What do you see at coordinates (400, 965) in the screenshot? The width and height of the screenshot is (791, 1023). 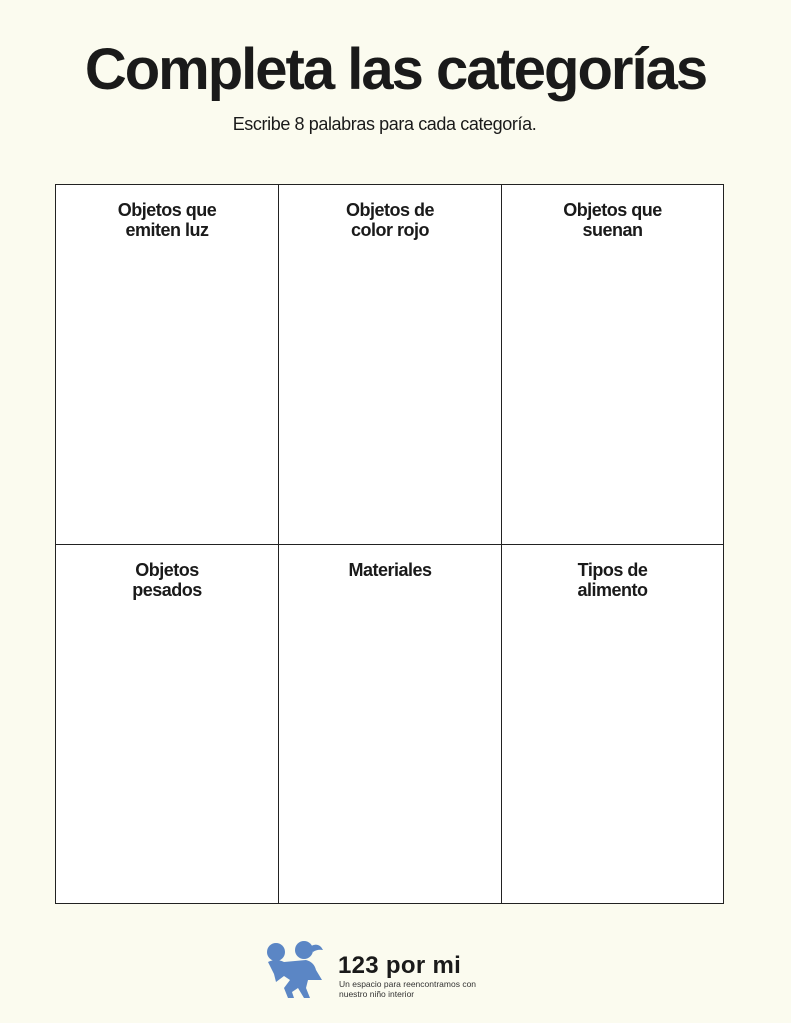 I see `brand-name: 123 por mi` at bounding box center [400, 965].